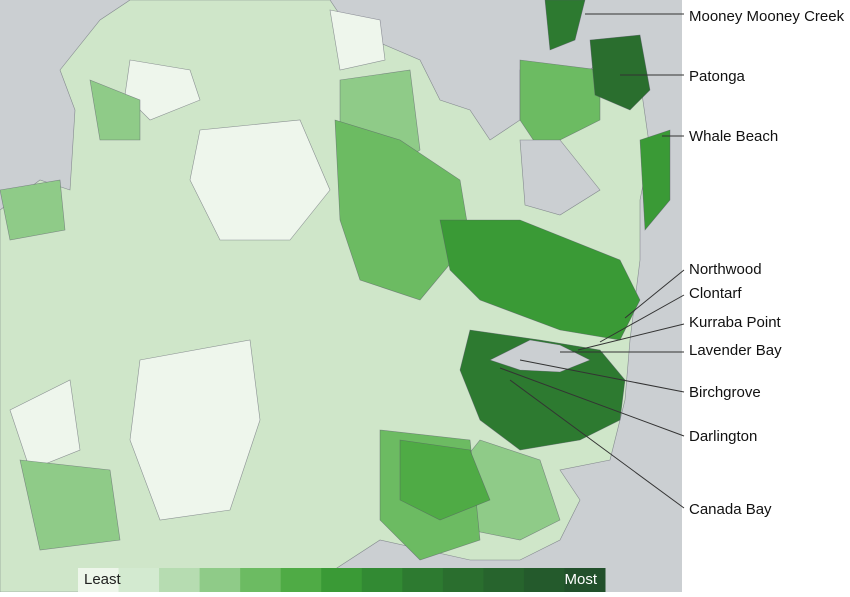 This screenshot has height=597, width=850. What do you see at coordinates (733, 136) in the screenshot?
I see `place-label: Whale Beach` at bounding box center [733, 136].